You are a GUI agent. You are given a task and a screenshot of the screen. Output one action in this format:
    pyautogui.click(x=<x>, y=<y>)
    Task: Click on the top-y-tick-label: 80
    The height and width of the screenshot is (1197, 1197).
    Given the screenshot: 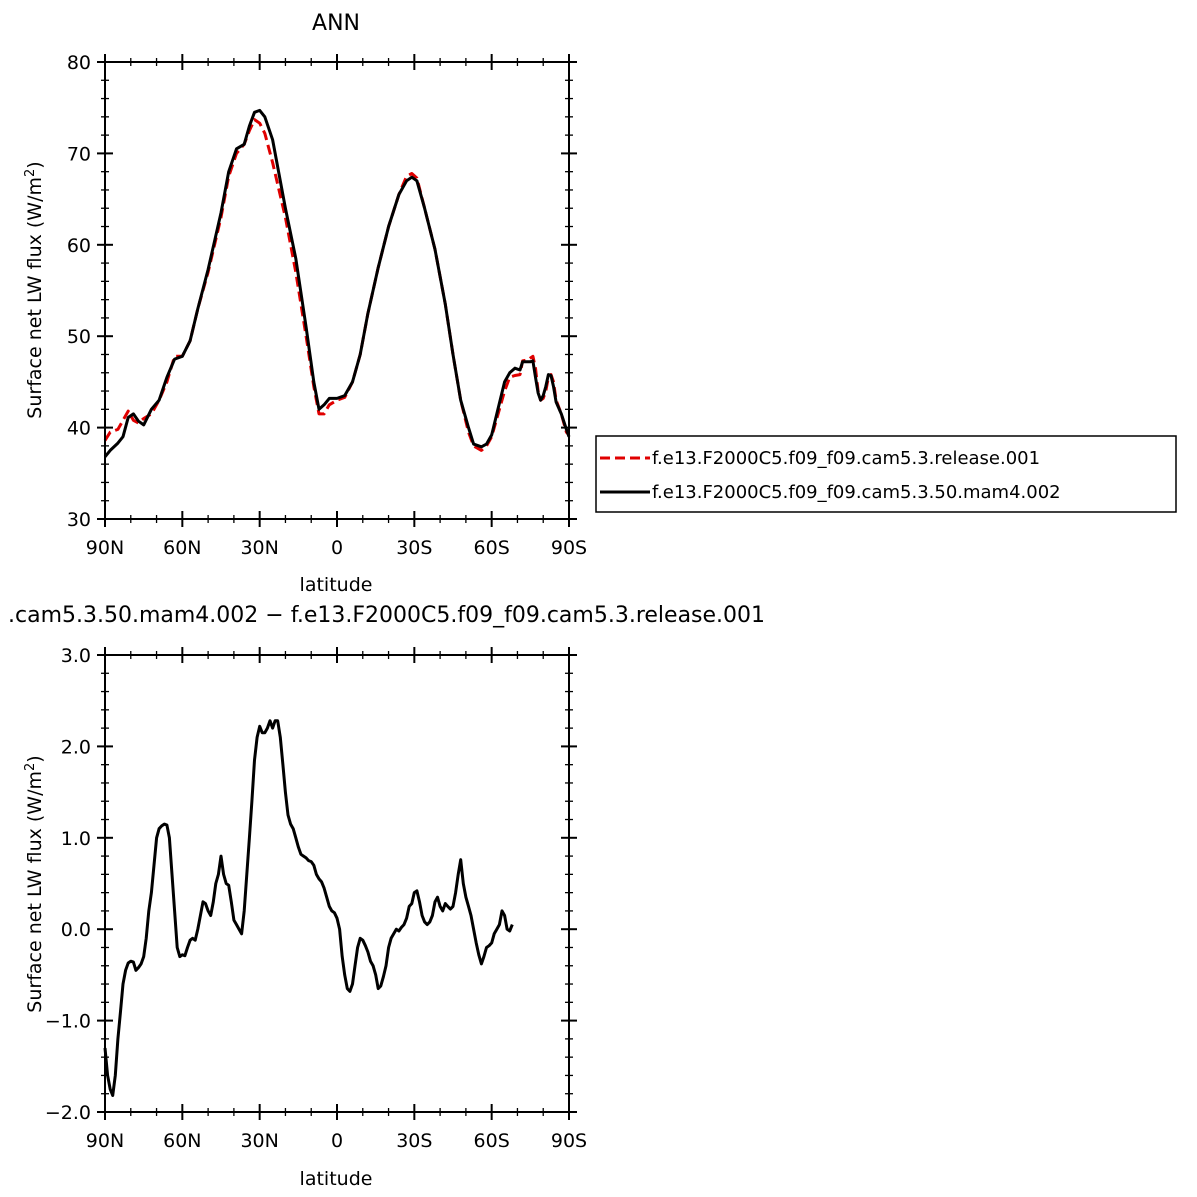 What is the action you would take?
    pyautogui.click(x=79, y=63)
    